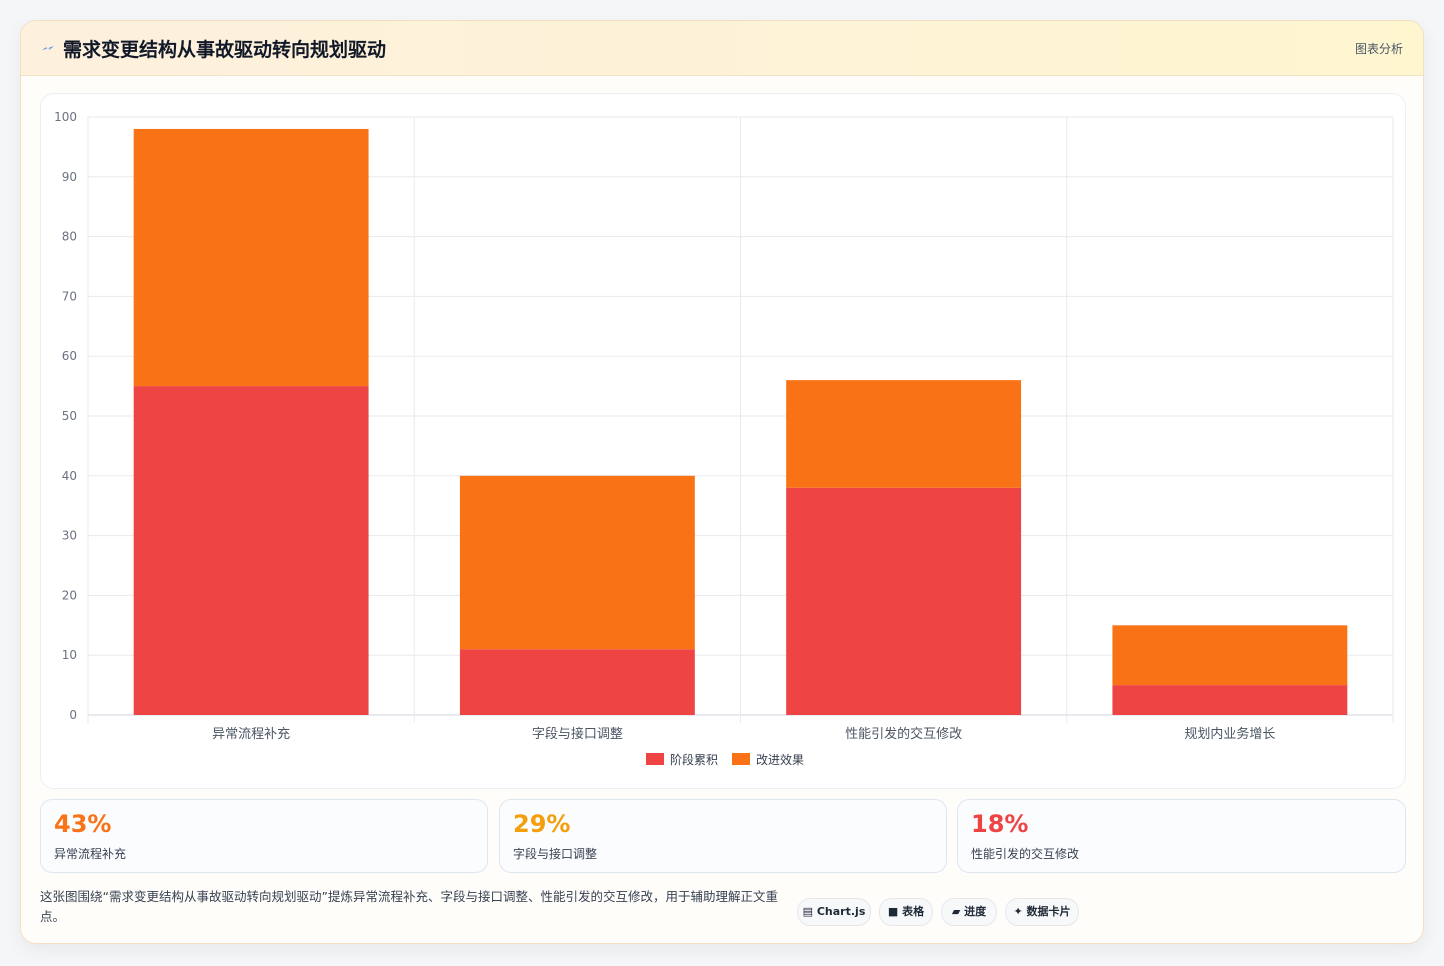  I want to click on legend-label: 阶段累积, so click(694, 759).